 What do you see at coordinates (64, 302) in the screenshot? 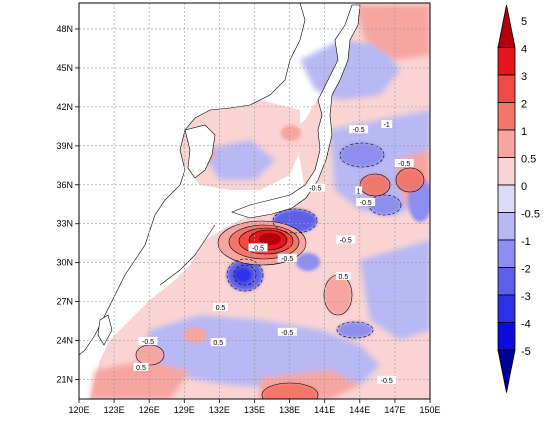
I see `y-tick-label: 27N` at bounding box center [64, 302].